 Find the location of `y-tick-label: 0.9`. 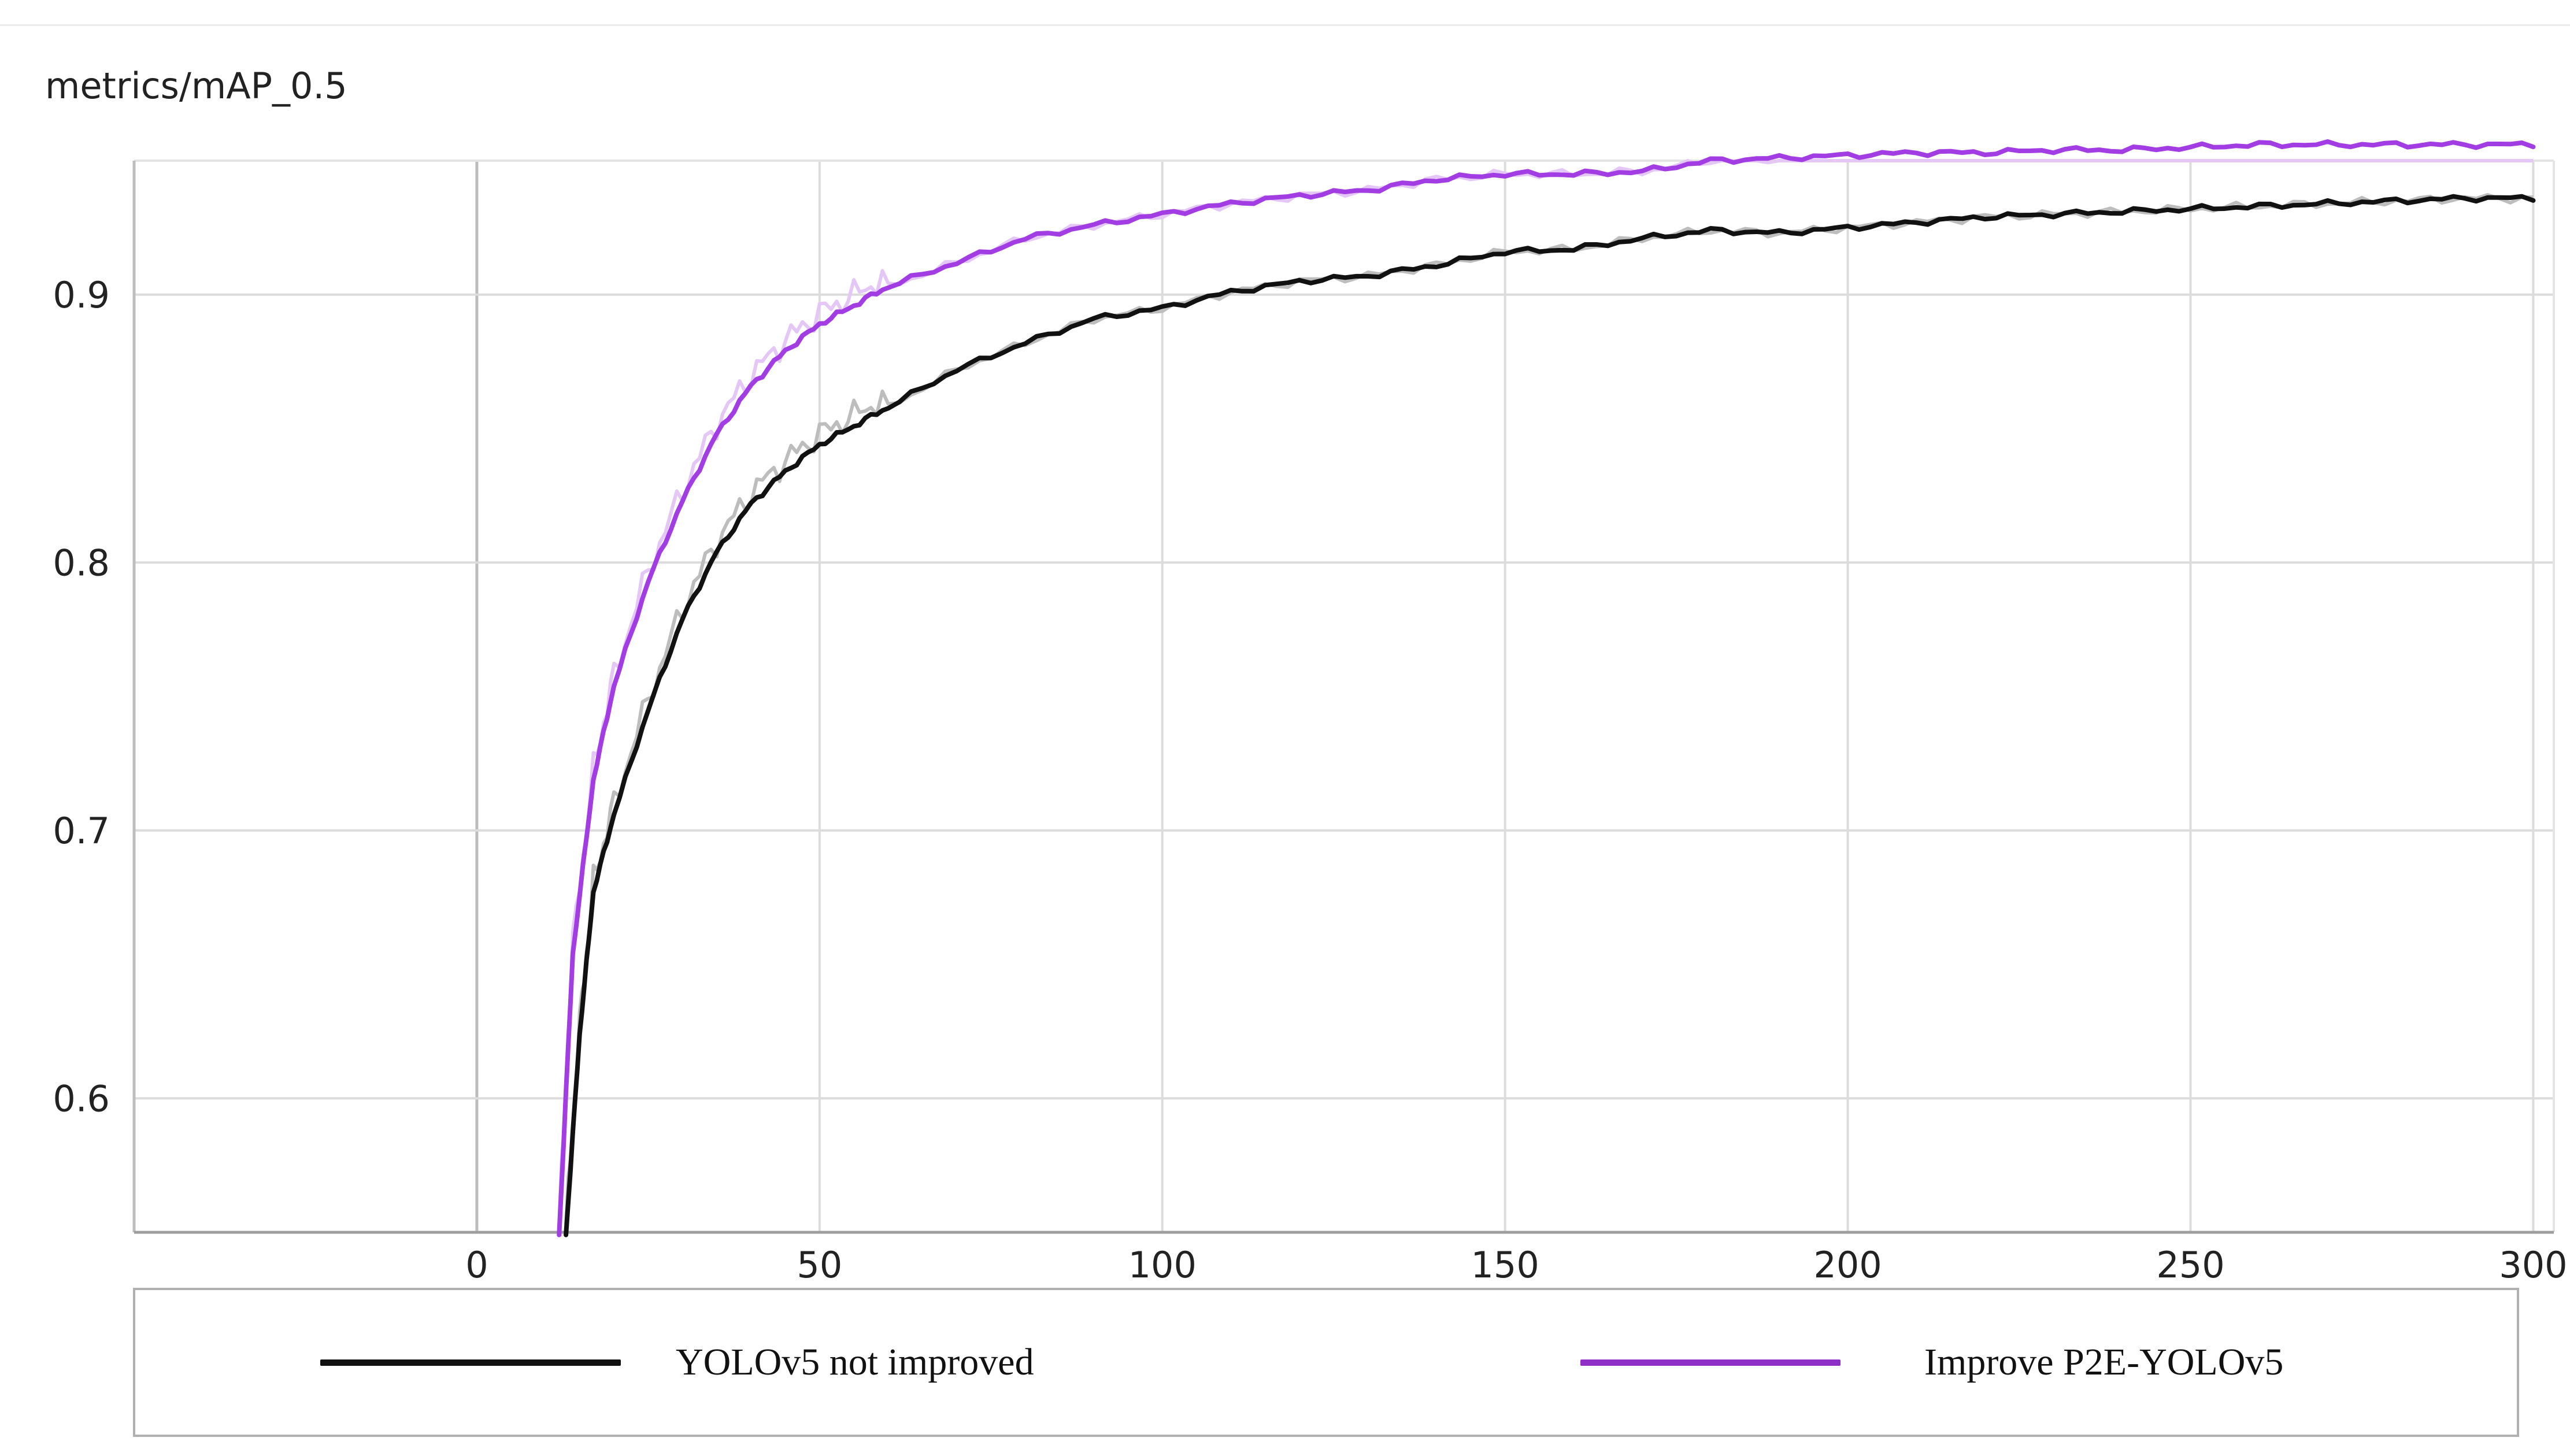

y-tick-label: 0.9 is located at coordinates (81, 295).